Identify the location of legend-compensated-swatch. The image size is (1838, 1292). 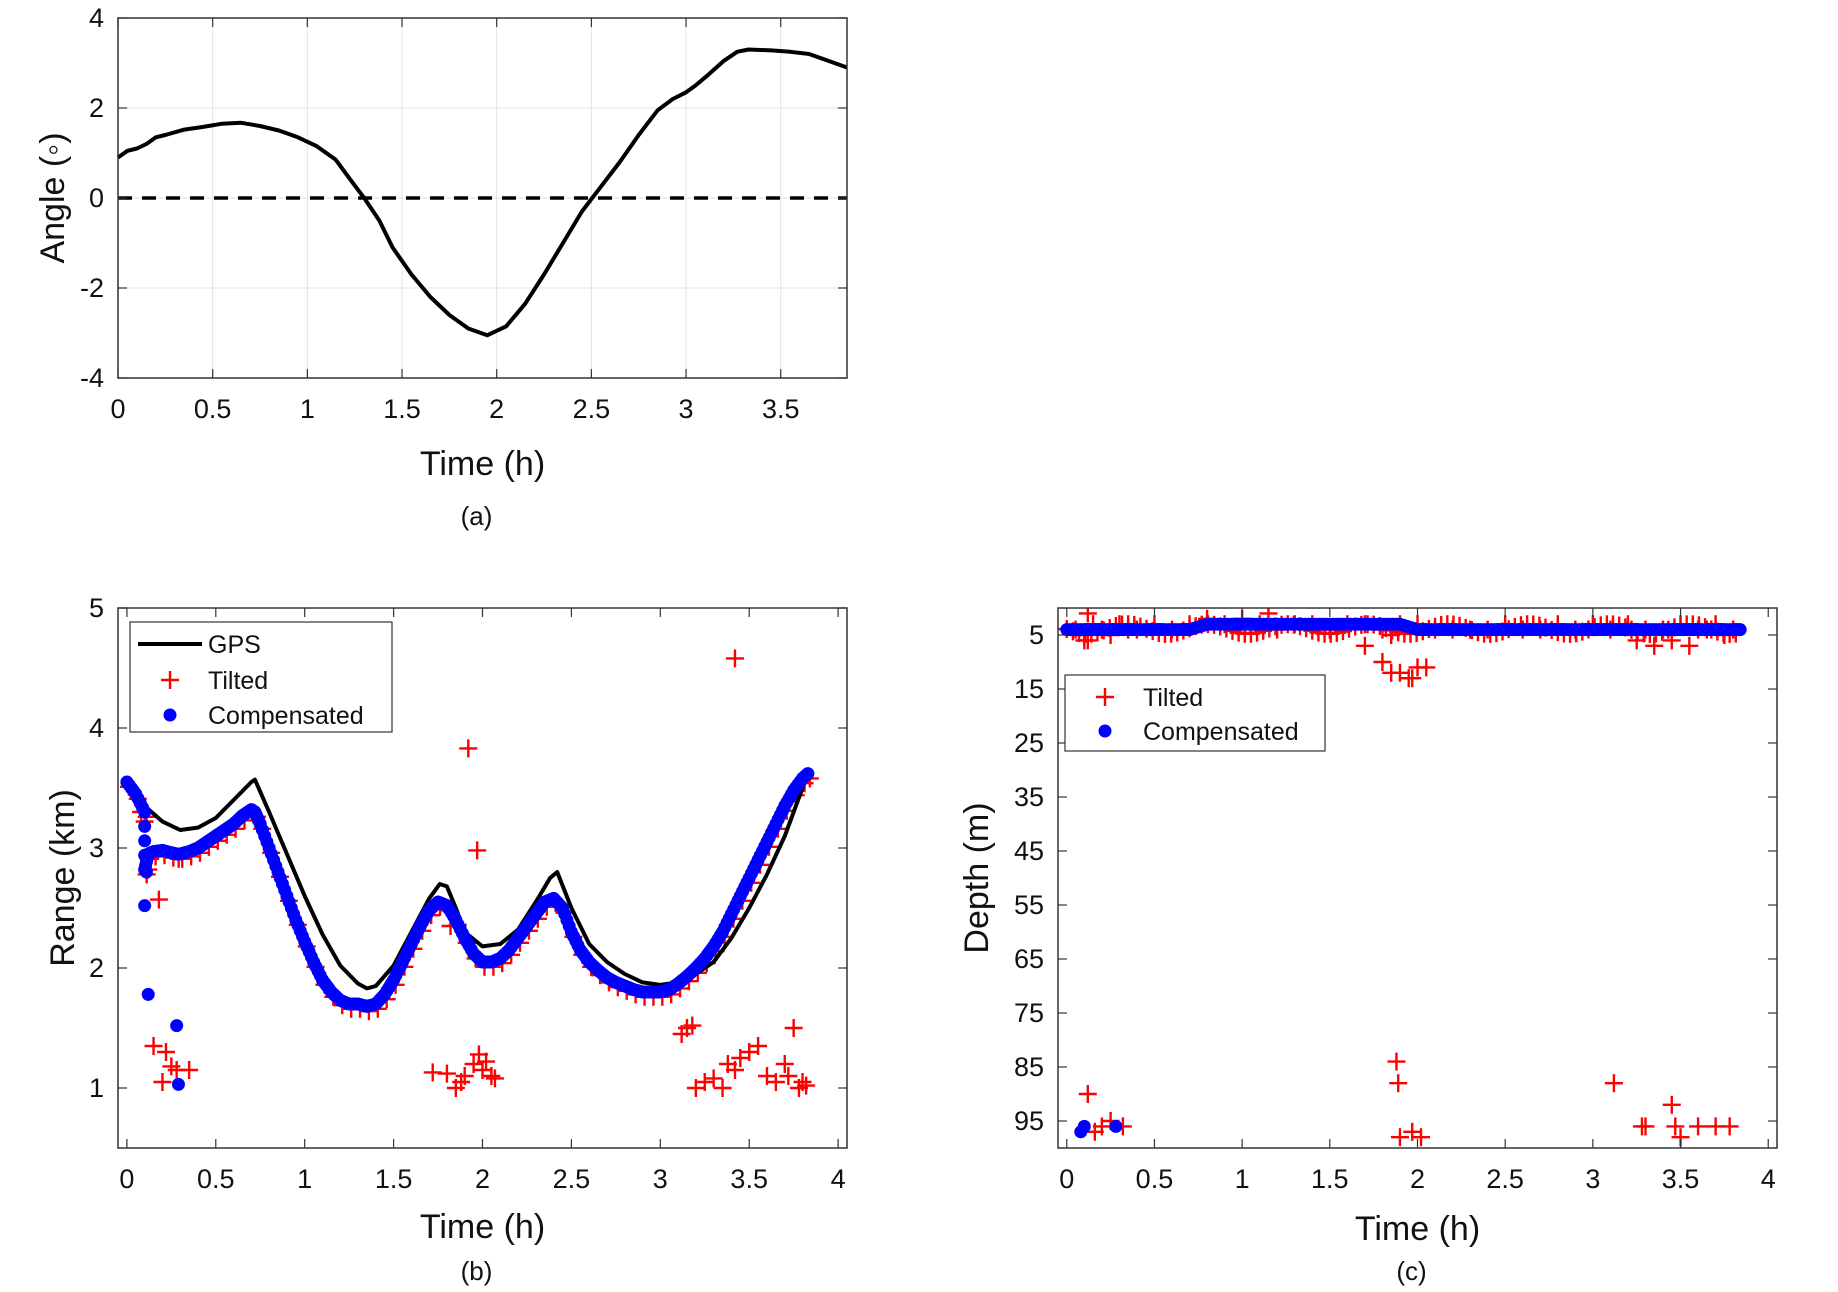
(1105, 731).